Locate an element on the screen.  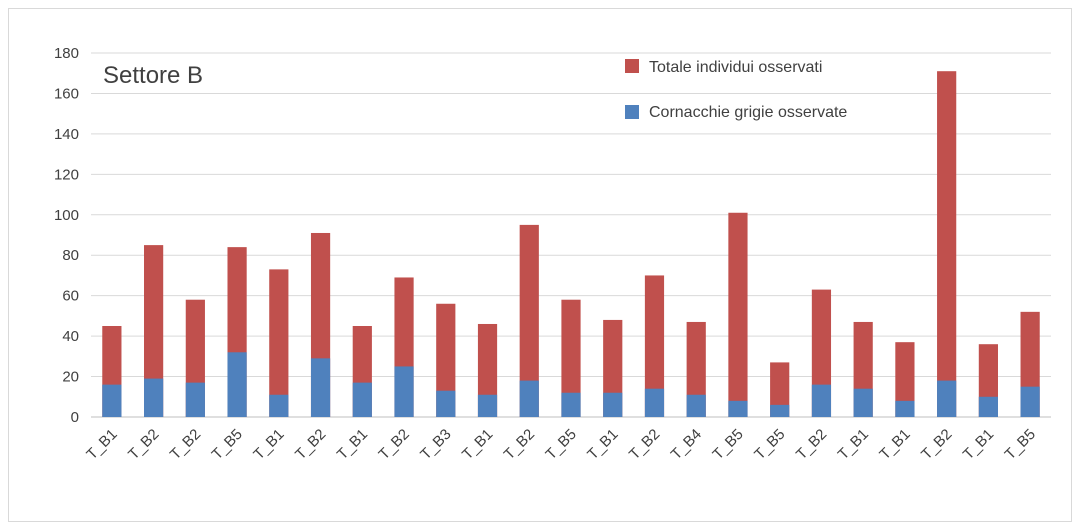
chart-title: Settore B is located at coordinates (153, 75).